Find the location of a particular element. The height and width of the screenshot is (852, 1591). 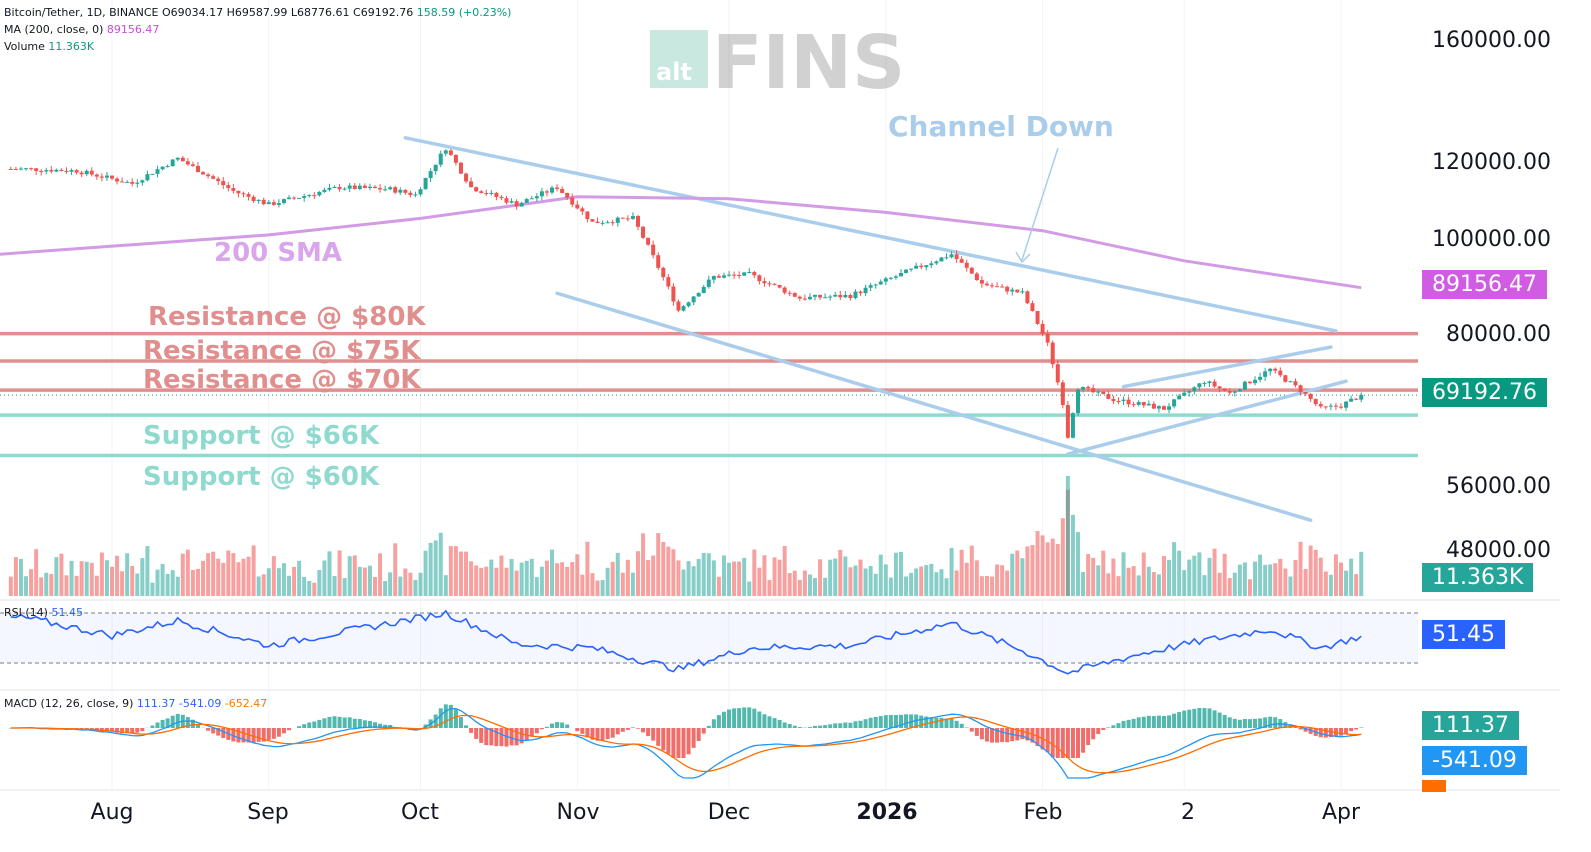

macd-line is located at coordinates (686, 743).